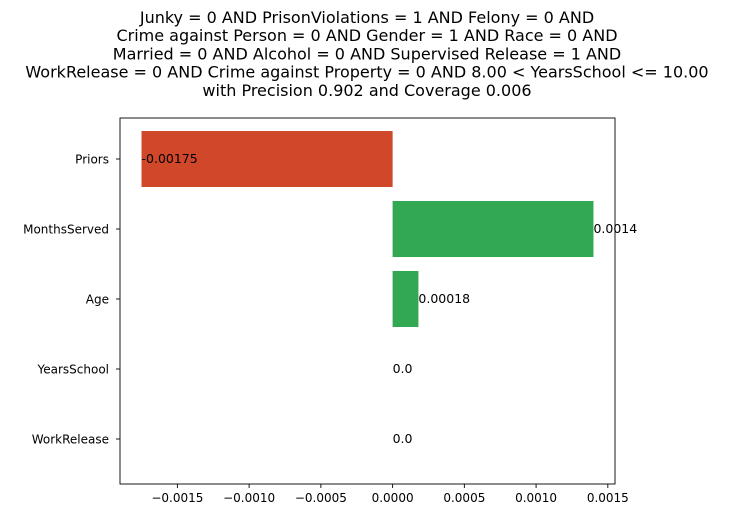 This screenshot has height=523, width=731. Describe the element at coordinates (444, 298) in the screenshot. I see `value-label-Age: 0.00018` at that location.